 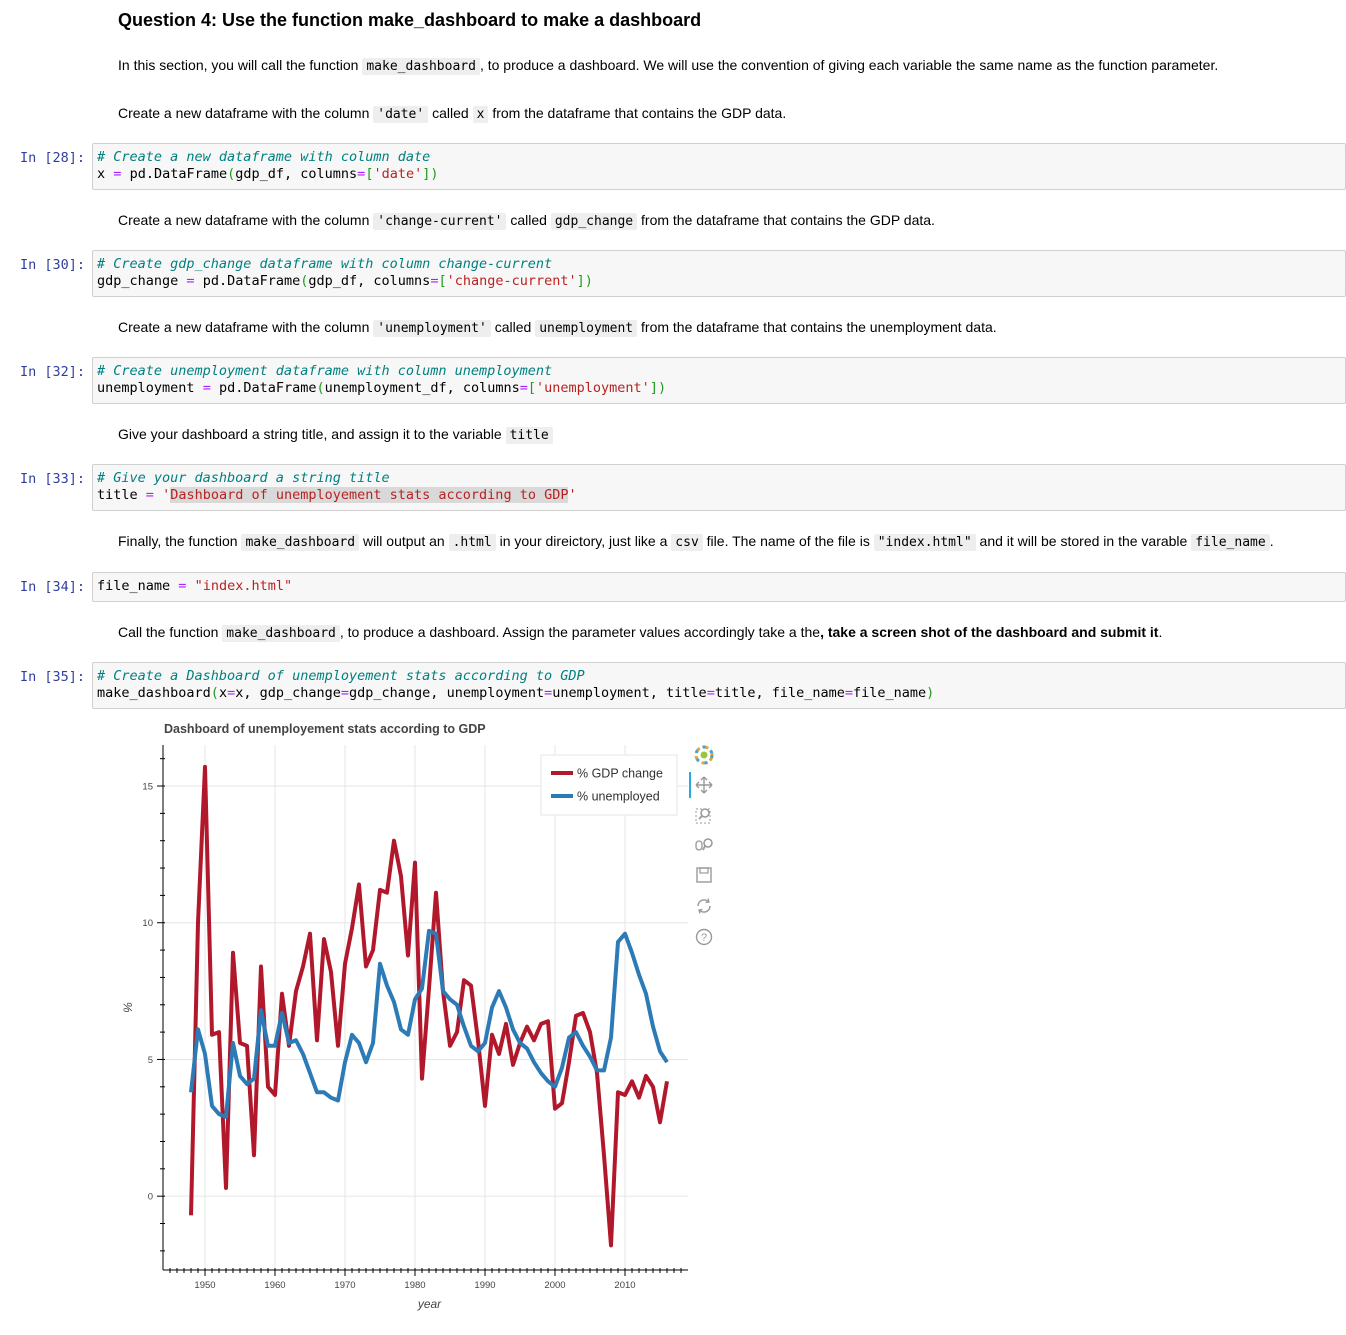 I want to click on gdp-change-line, so click(x=429, y=1006).